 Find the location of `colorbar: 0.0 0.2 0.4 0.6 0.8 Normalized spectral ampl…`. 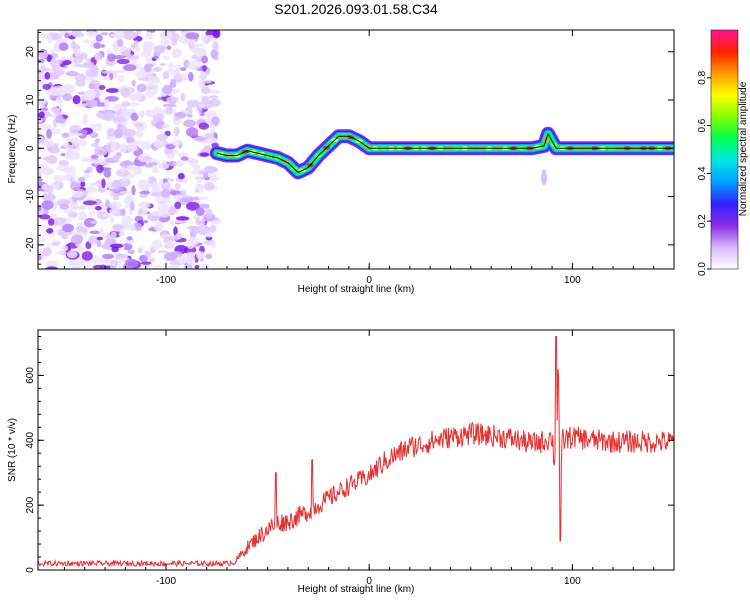

colorbar: 0.0 0.2 0.4 0.6 0.8 Normalized spectral ampl… is located at coordinates (723, 152).